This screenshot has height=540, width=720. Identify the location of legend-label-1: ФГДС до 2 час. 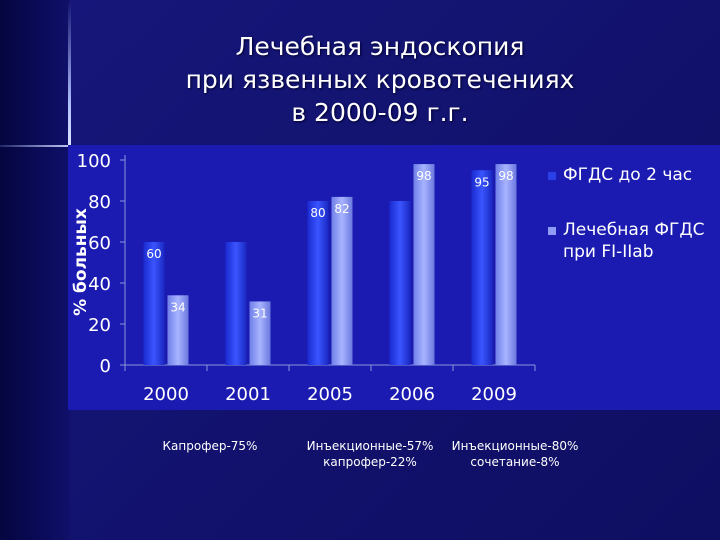
(627, 175).